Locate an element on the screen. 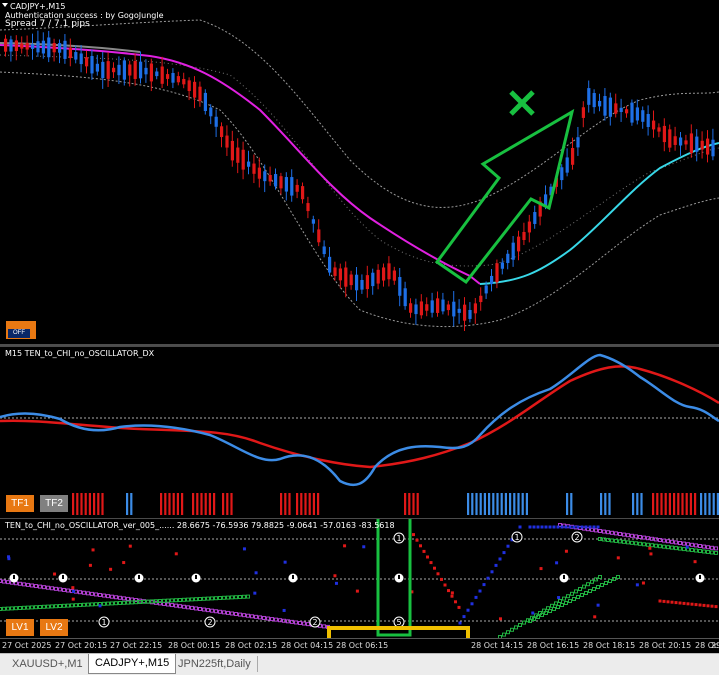 The width and height of the screenshot is (719, 675). numbered-marker-label: 2 is located at coordinates (209, 622).